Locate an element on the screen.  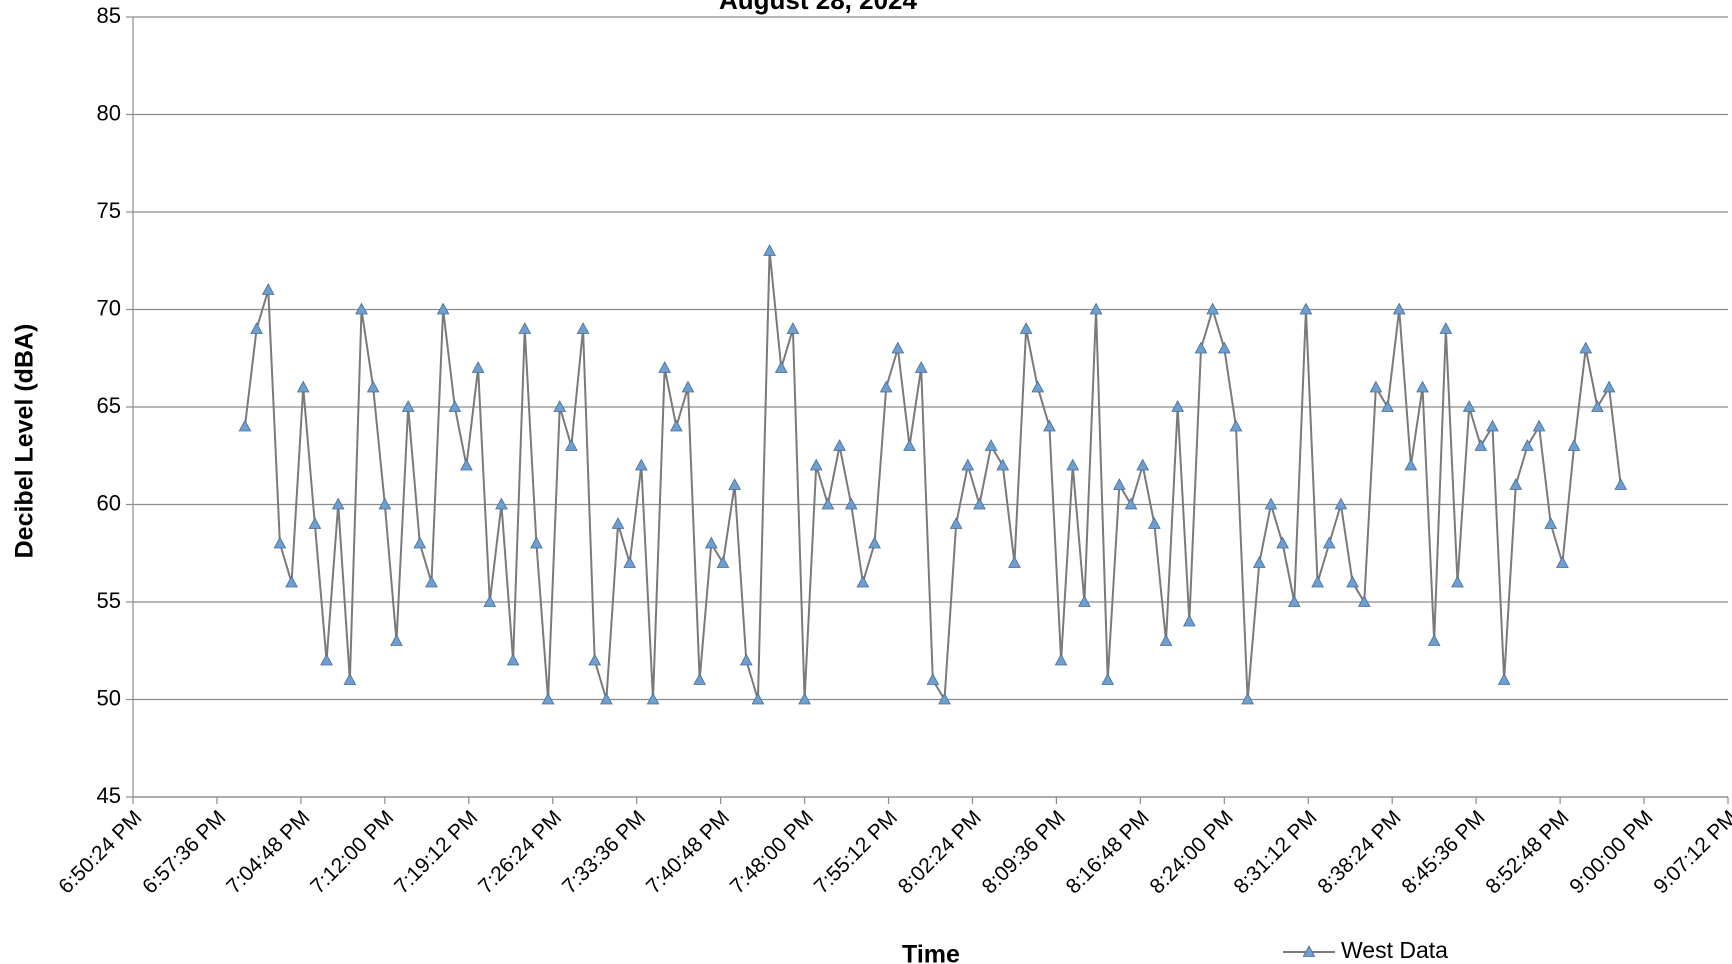
y-tick-label: 70 is located at coordinates (109, 307).